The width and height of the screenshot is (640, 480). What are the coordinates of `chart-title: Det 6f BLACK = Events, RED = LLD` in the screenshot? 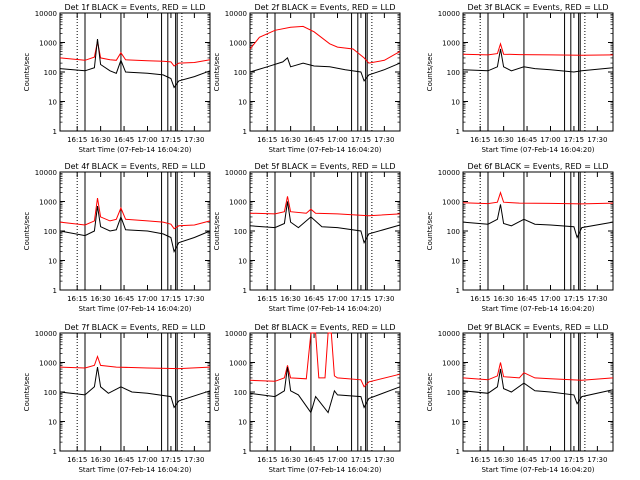 It's located at (537, 166).